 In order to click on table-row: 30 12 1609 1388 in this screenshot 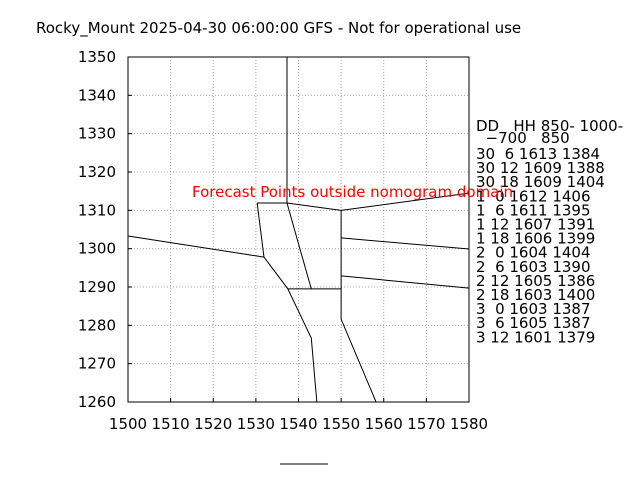, I will do `click(540, 168)`.